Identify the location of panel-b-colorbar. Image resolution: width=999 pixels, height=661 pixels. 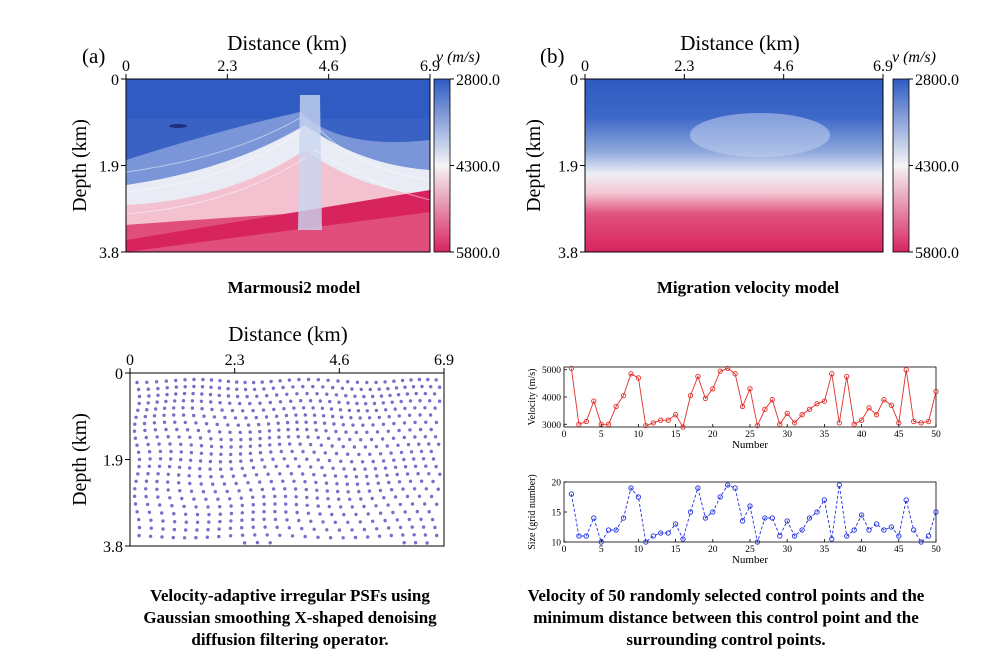
(901, 165).